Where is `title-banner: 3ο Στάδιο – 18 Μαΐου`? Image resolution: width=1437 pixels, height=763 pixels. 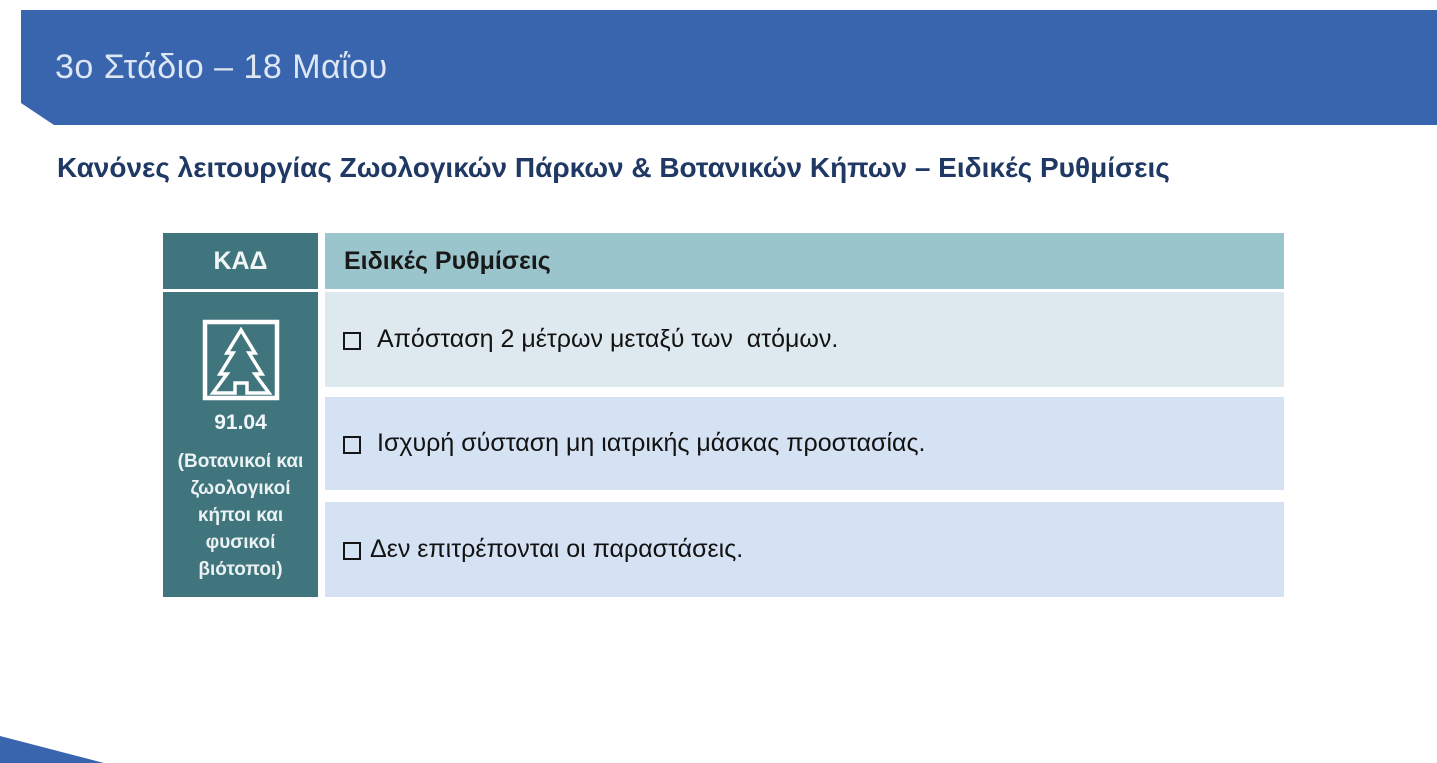 title-banner: 3ο Στάδιο – 18 Μαΐου is located at coordinates (729, 67).